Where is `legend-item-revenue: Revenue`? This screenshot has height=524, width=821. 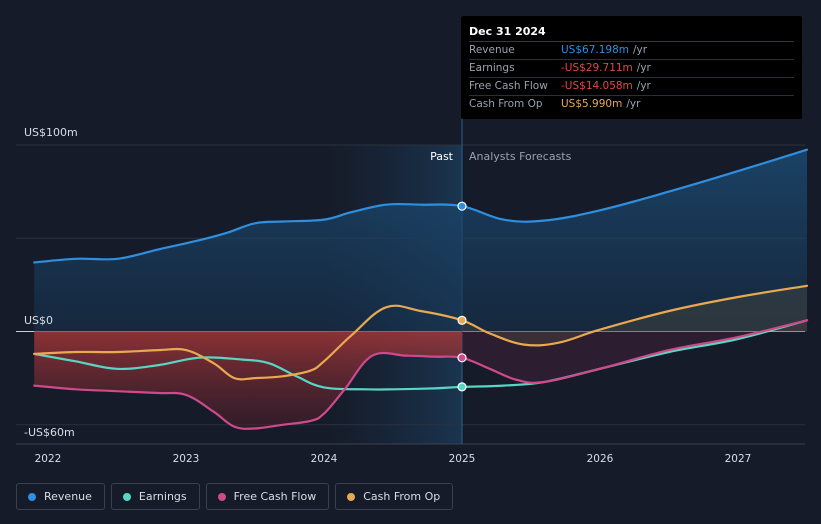
legend-item-revenue: Revenue is located at coordinates (60, 496).